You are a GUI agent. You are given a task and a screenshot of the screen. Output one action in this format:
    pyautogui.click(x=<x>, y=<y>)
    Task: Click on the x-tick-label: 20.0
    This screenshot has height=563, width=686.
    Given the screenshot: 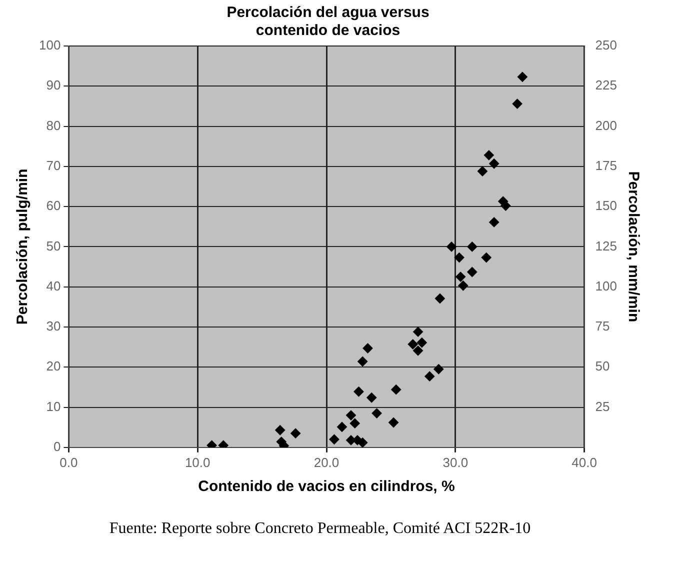 What is the action you would take?
    pyautogui.click(x=327, y=462)
    